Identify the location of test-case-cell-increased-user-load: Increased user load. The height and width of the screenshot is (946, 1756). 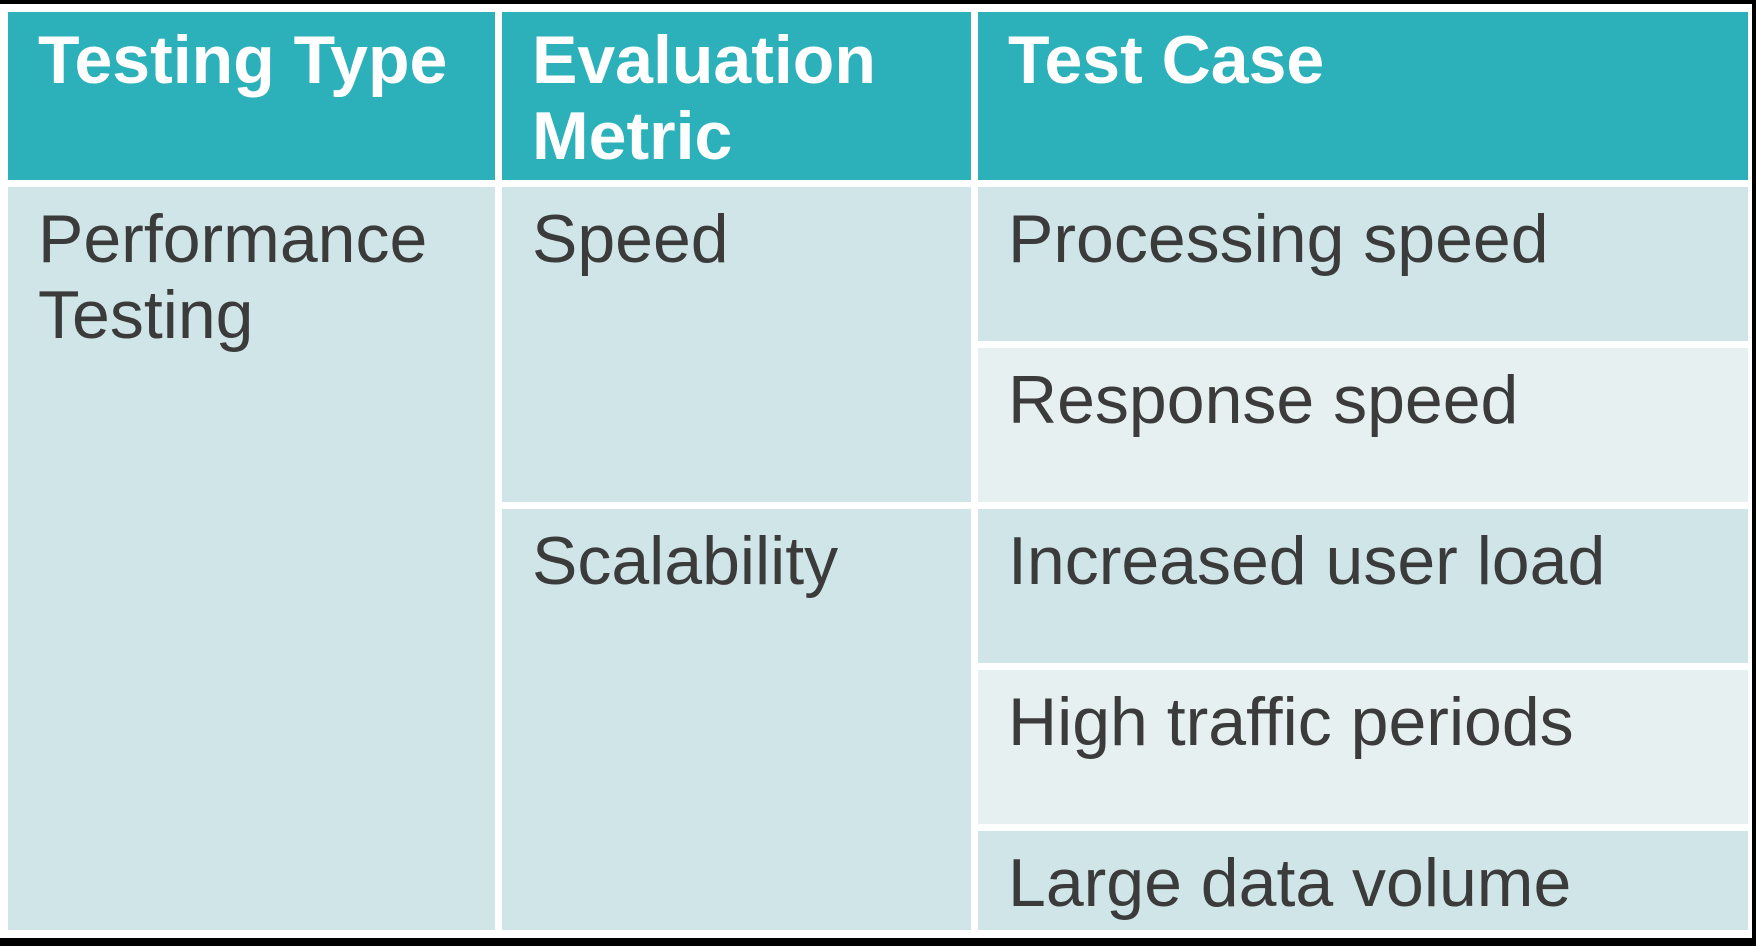
(1363, 586).